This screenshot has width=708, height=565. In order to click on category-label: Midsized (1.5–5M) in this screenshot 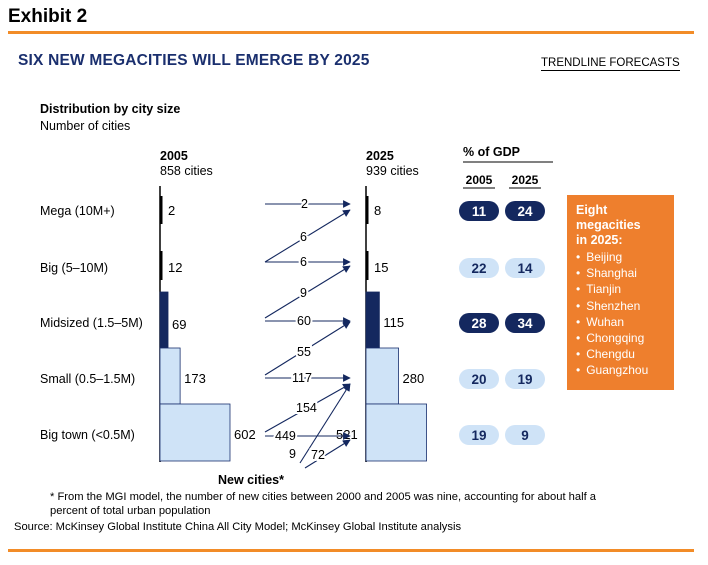, I will do `click(91, 323)`.